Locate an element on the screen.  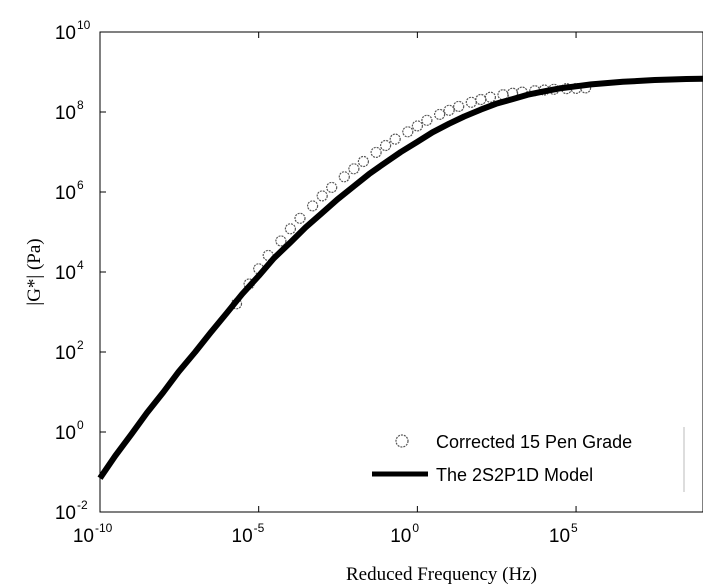
y-axis-title-text: |G*| (Pa) is located at coordinates (34, 271).